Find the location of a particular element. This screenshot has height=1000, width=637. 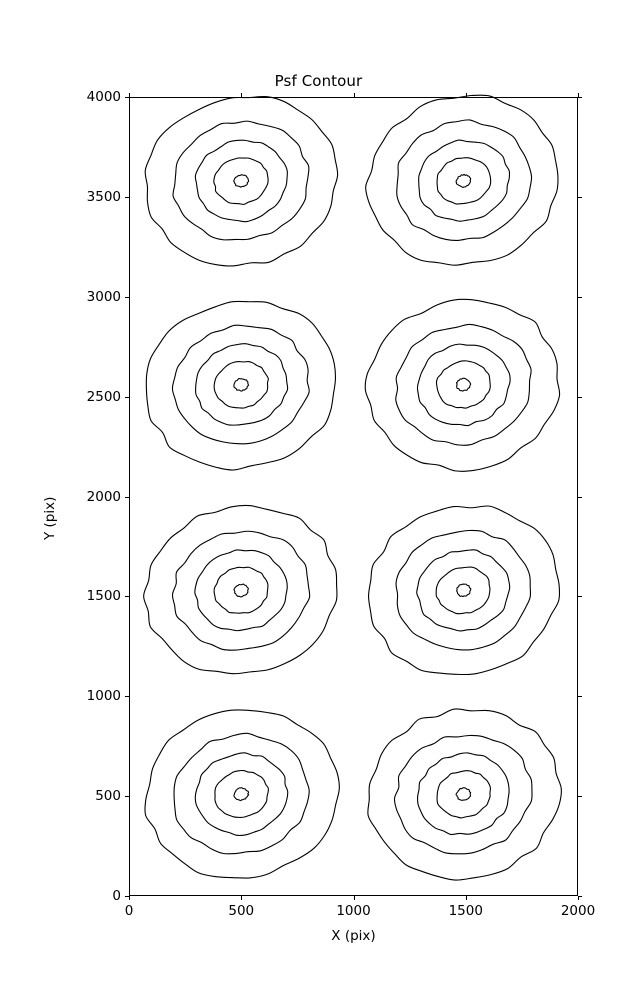

x-axis-tick-label: 0 is located at coordinates (129, 911).